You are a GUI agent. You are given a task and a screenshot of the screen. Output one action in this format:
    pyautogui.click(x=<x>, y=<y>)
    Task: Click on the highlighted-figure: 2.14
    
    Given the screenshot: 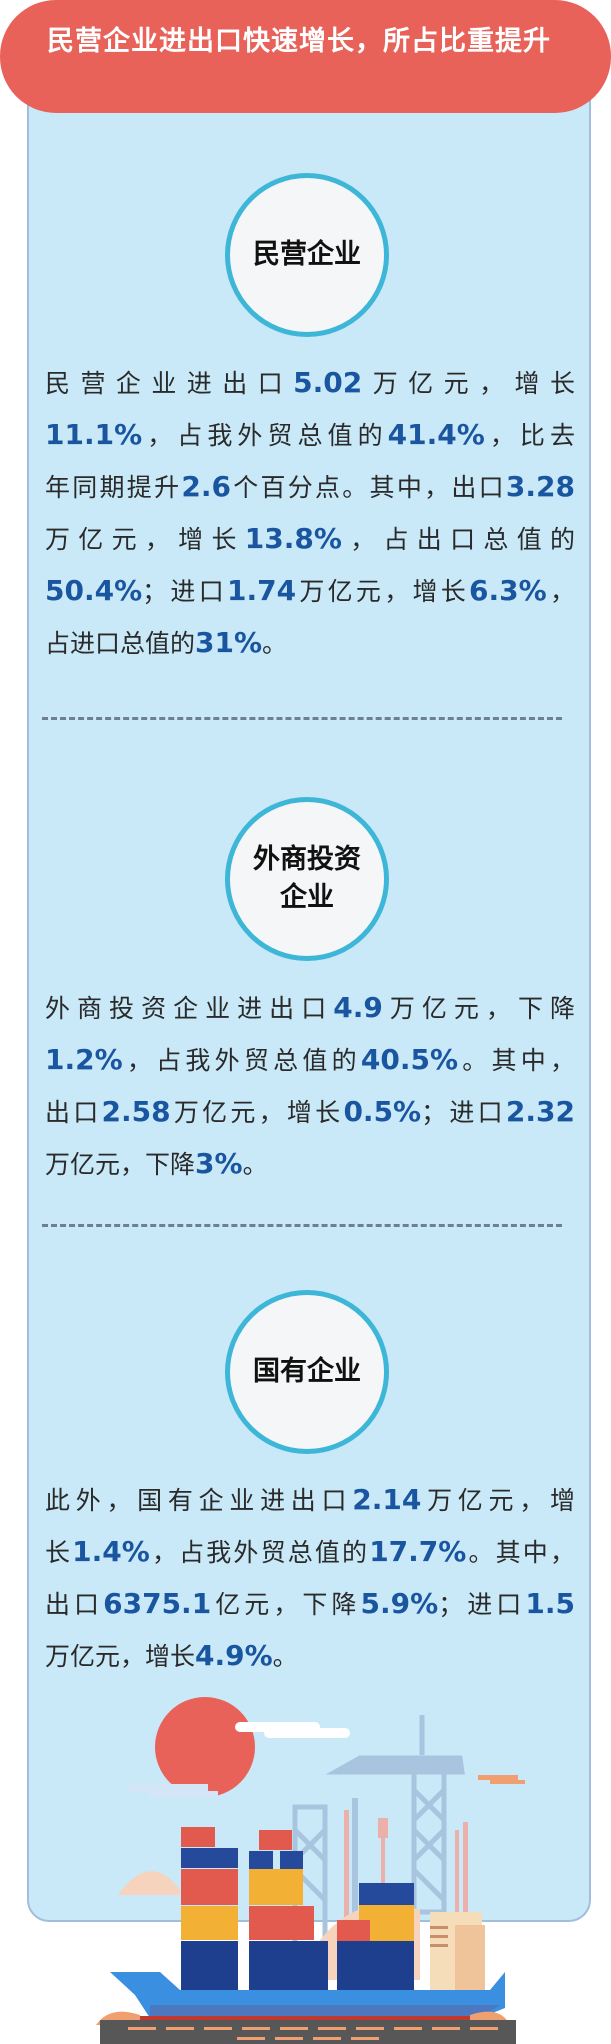 What is the action you would take?
    pyautogui.click(x=387, y=1499)
    